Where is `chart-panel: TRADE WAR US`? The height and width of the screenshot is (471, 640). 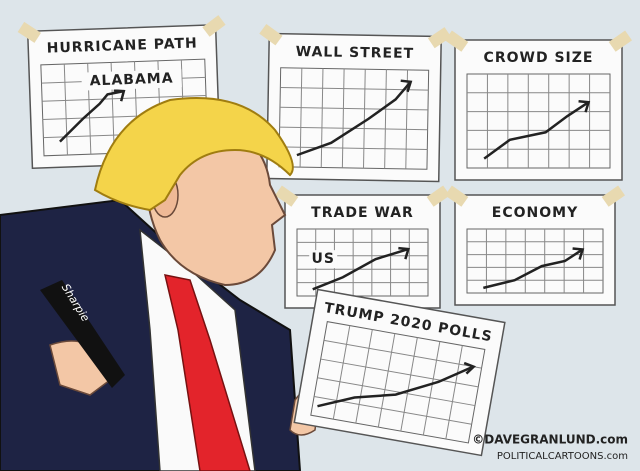
chart-panel: TRADE WAR US is located at coordinates (362, 247).